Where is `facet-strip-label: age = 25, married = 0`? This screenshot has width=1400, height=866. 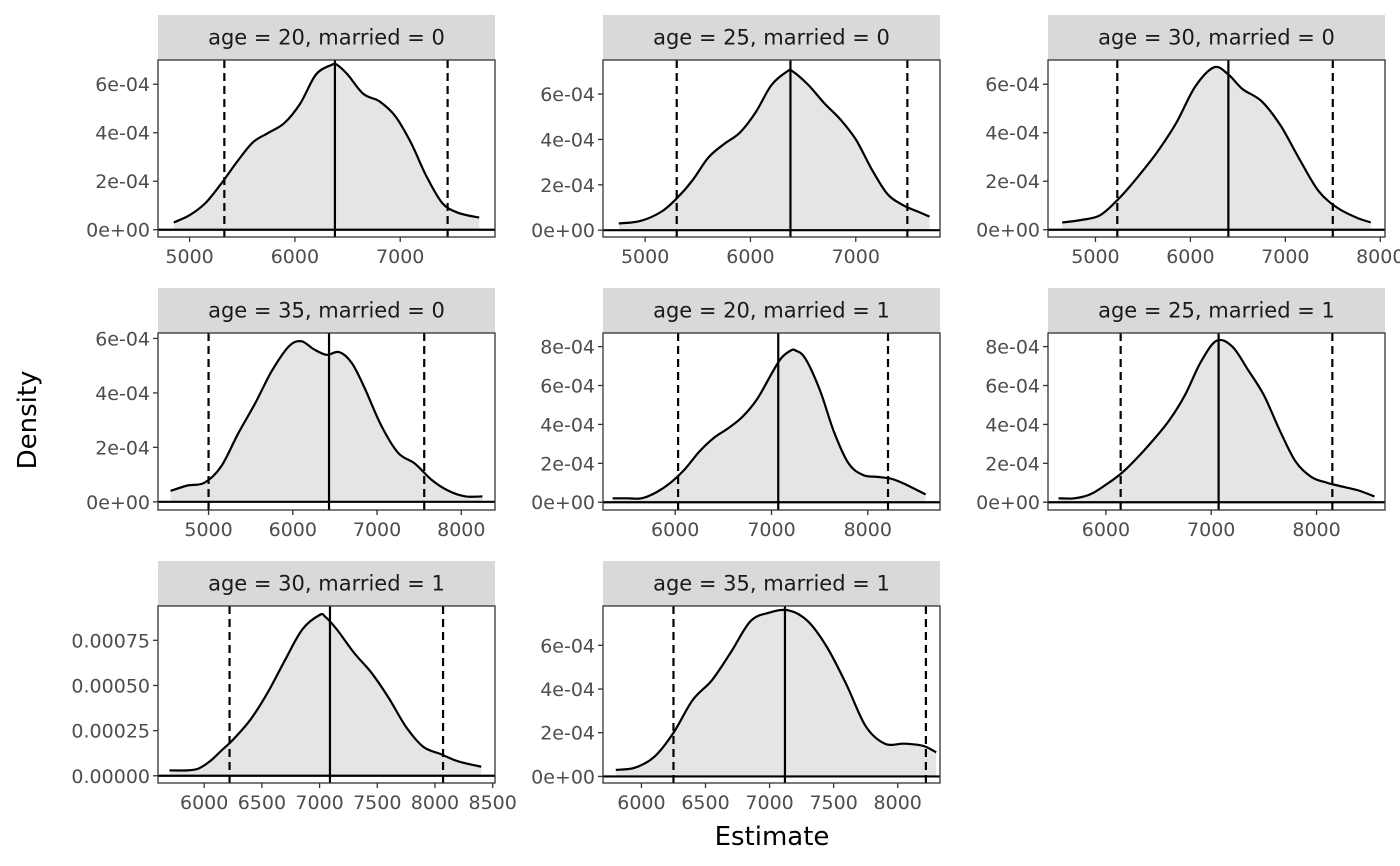 facet-strip-label: age = 25, married = 0 is located at coordinates (771, 38).